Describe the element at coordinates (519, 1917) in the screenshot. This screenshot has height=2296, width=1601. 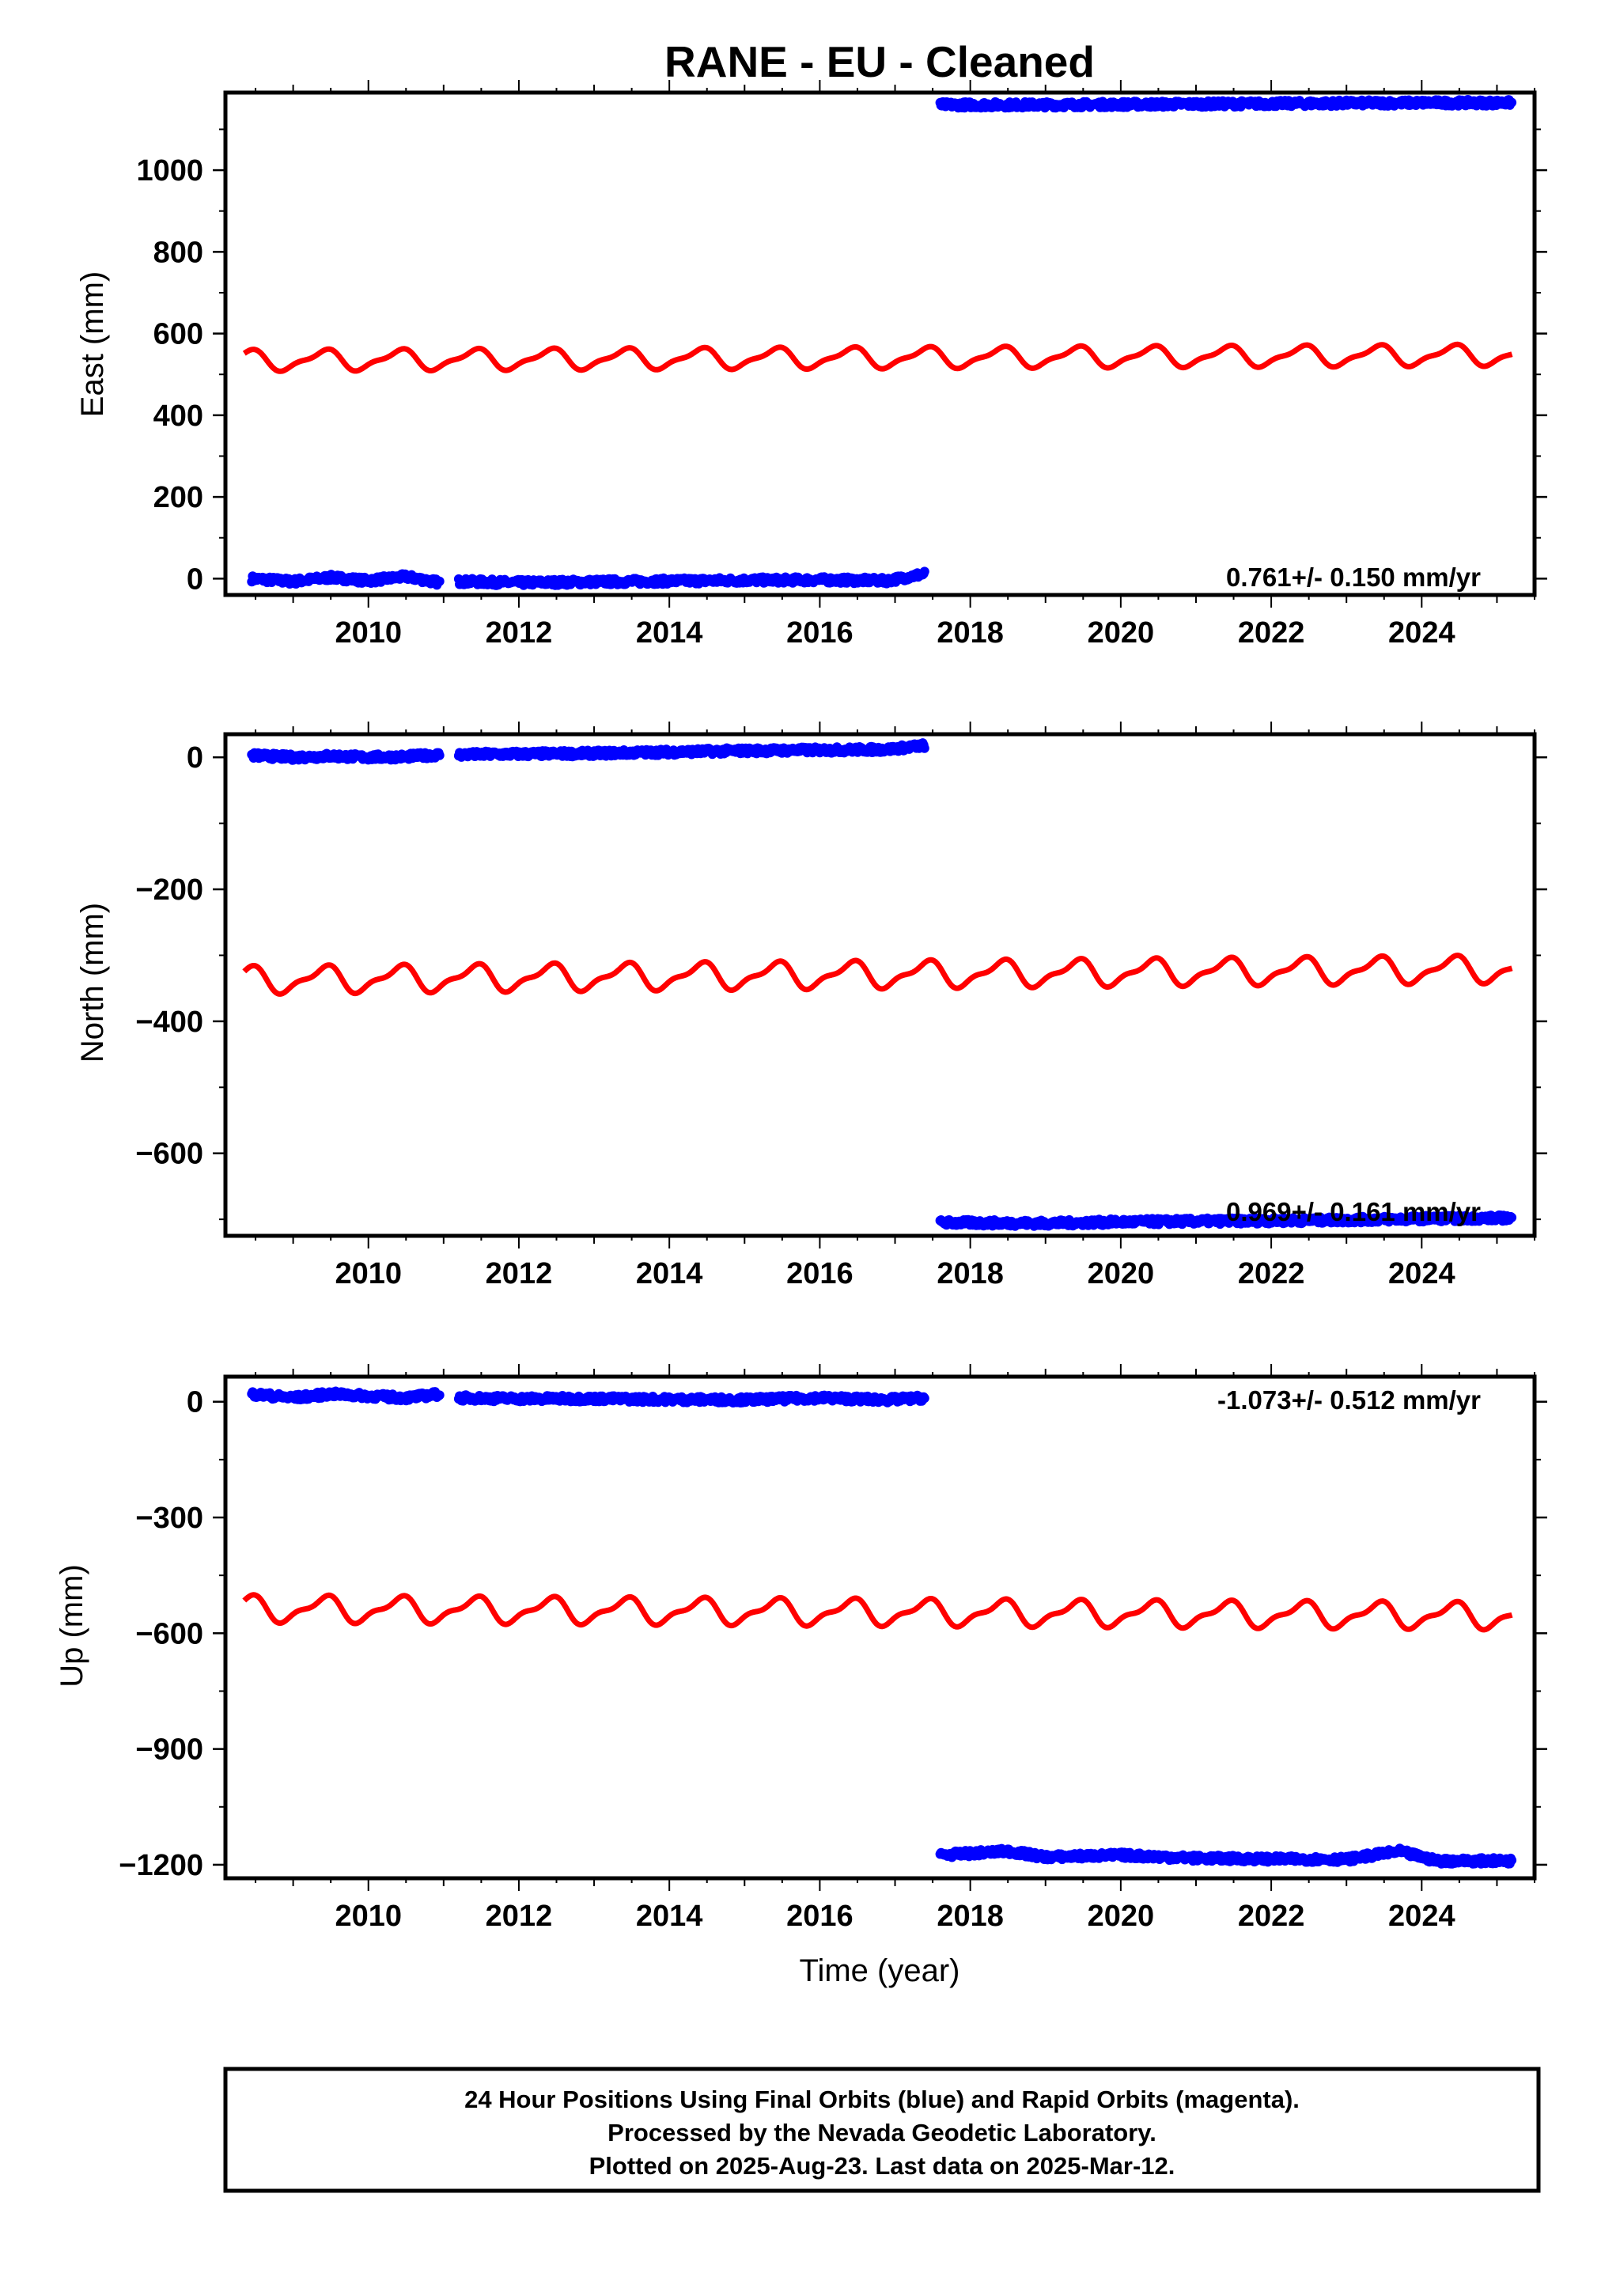
I see `up-x-tick-label: 2012` at that location.